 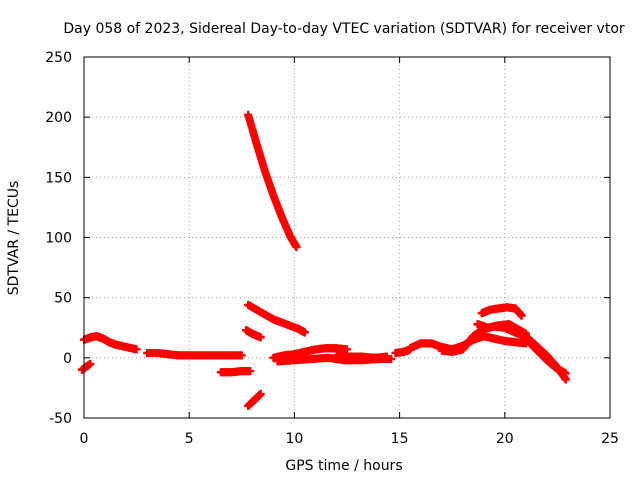 I want to click on y-tick-label: -50, so click(x=60, y=419).